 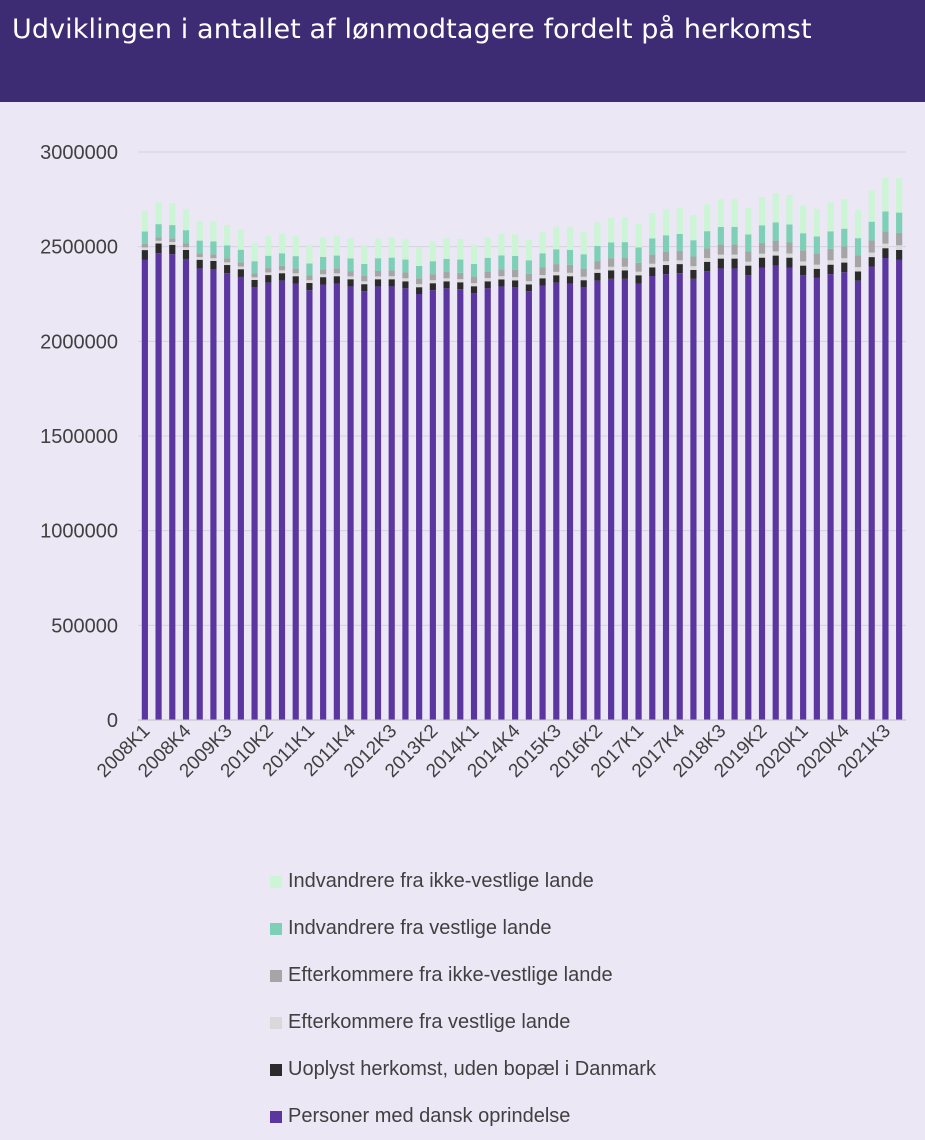 What do you see at coordinates (79, 342) in the screenshot?
I see `y-tick-label: 2000000` at bounding box center [79, 342].